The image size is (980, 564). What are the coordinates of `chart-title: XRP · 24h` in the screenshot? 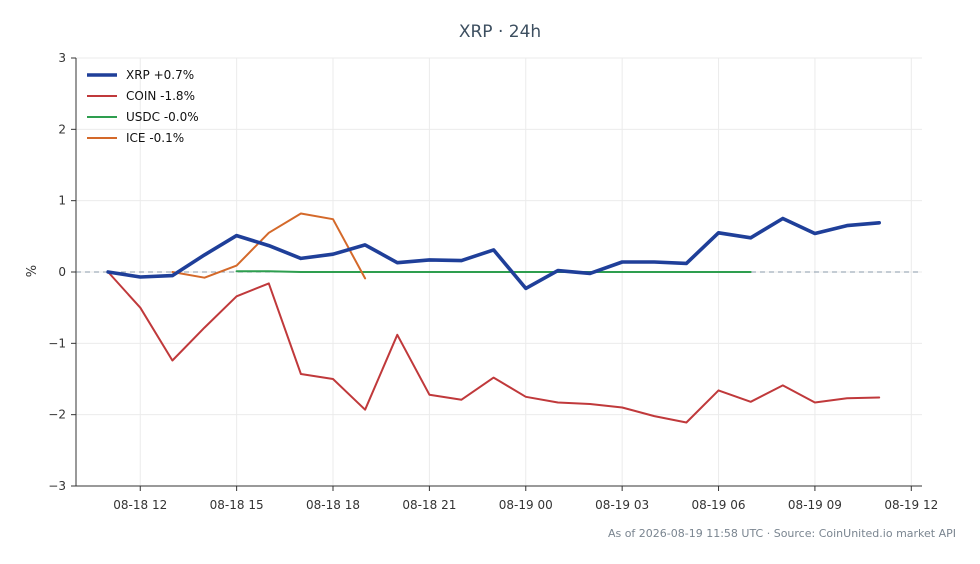 It's located at (500, 32).